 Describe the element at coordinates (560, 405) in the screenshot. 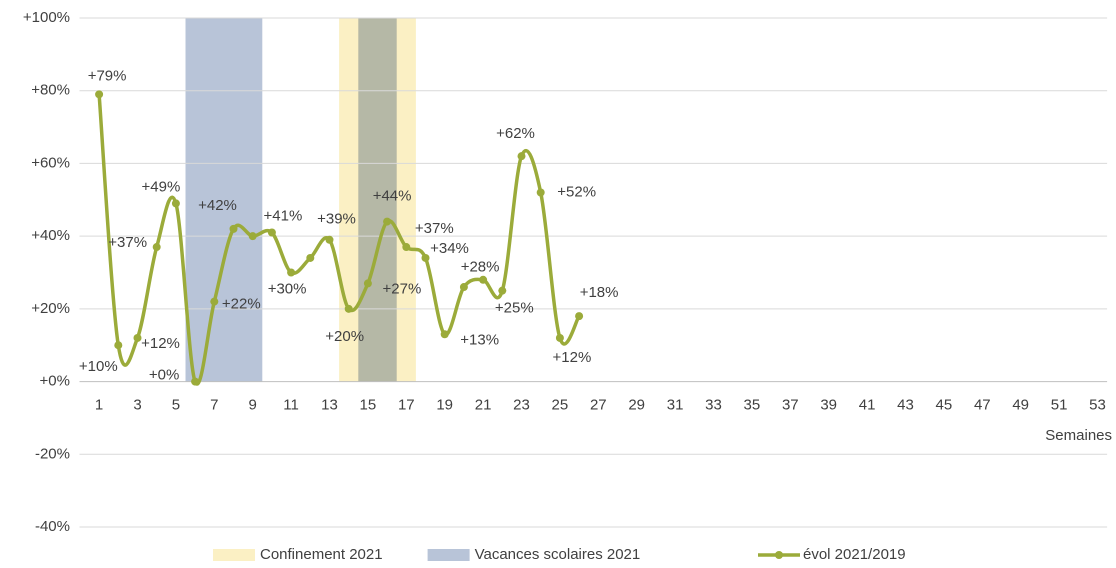

I see `x-tick-label: 25` at that location.